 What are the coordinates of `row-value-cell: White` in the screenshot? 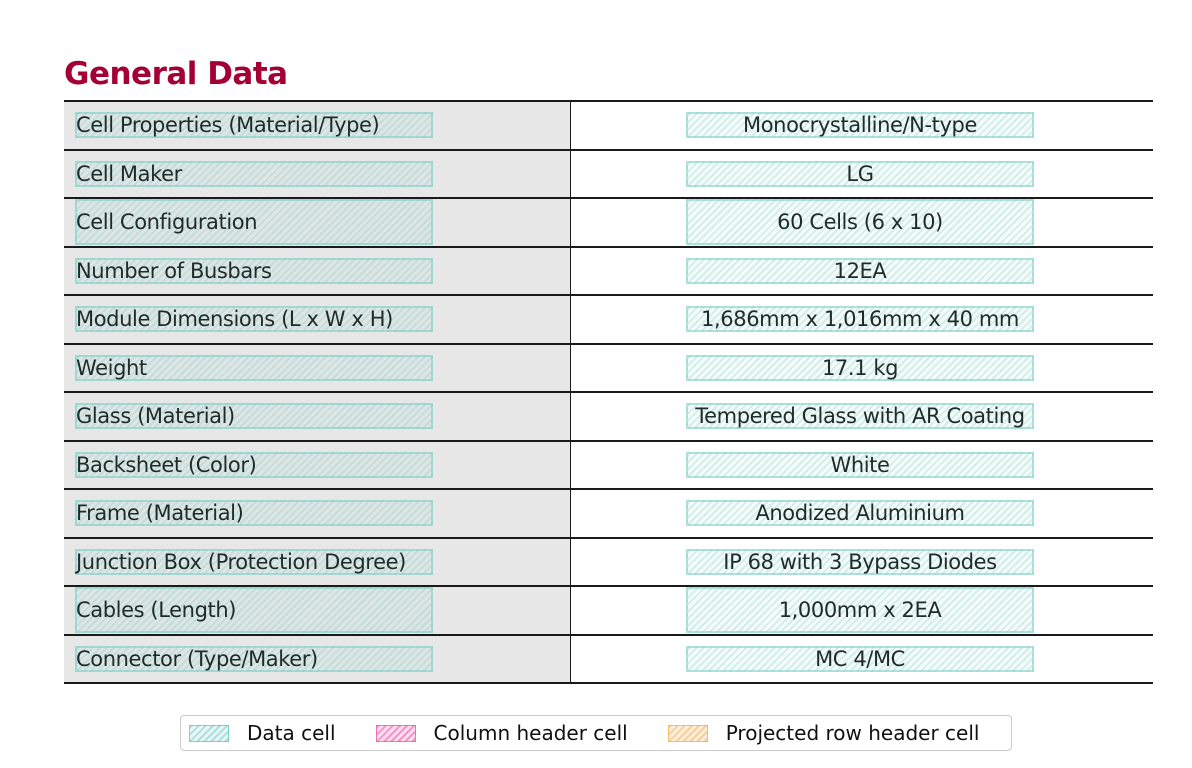 It's located at (862, 464).